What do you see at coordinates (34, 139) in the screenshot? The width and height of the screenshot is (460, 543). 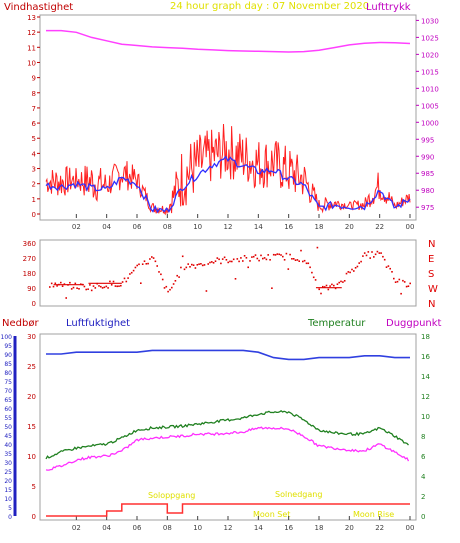 I see `wind-y-tick-label: 5` at bounding box center [34, 139].